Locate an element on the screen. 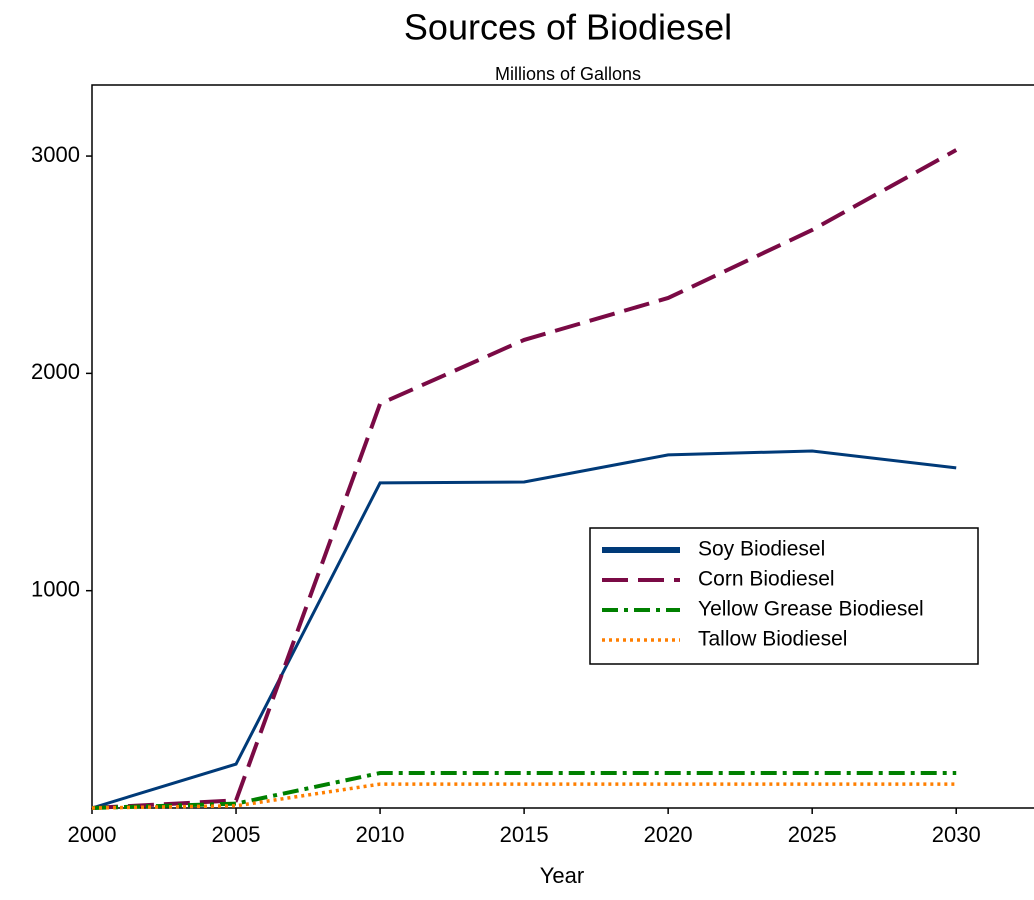 Image resolution: width=1034 pixels, height=900 pixels. x-tick-label: 2025 is located at coordinates (812, 834).